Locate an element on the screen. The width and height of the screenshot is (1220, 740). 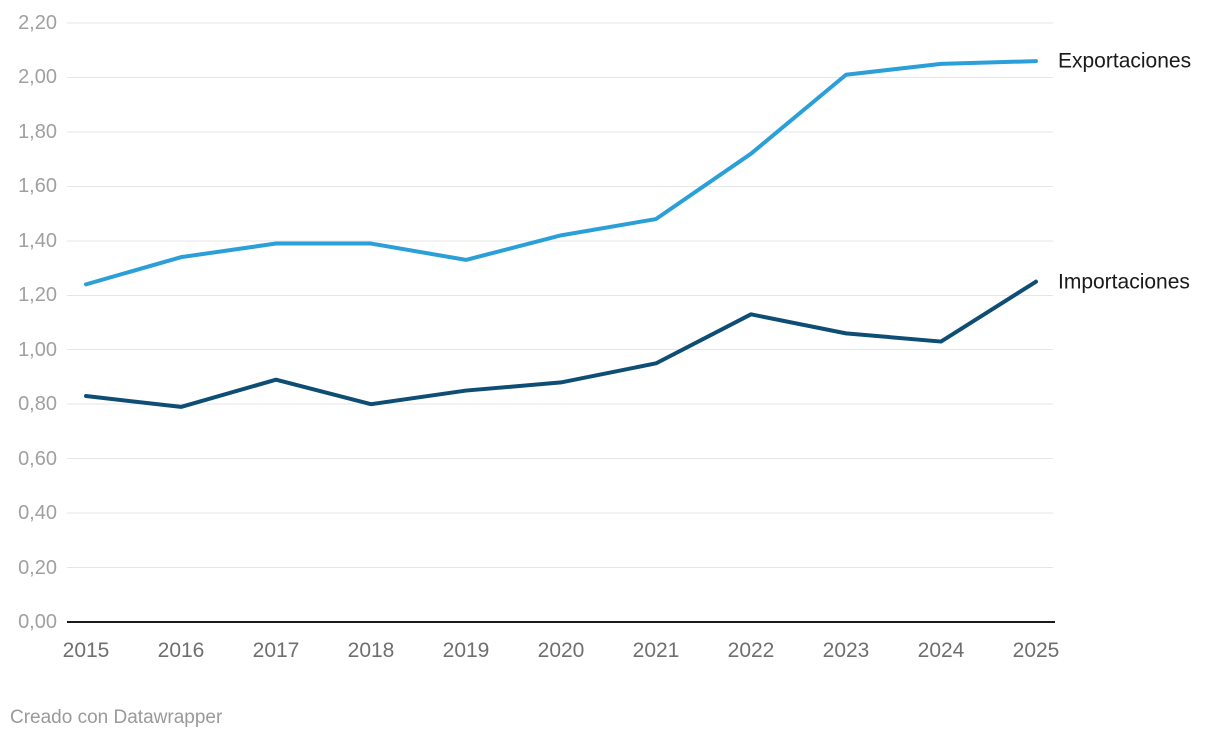
y-axis-tick-label: 1,40 is located at coordinates (37, 240).